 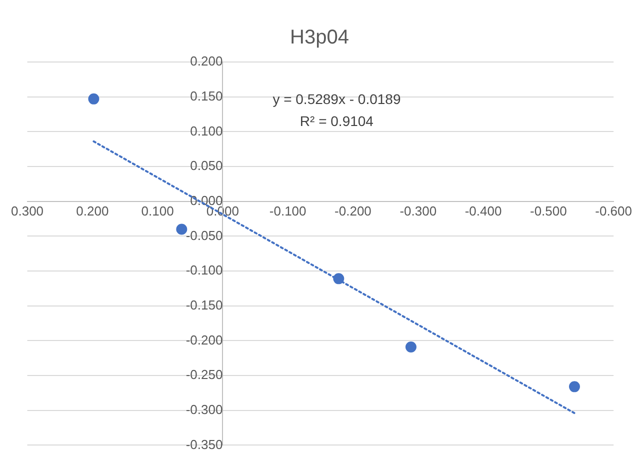 What do you see at coordinates (206, 130) in the screenshot?
I see `y-tick-label: 0.100` at bounding box center [206, 130].